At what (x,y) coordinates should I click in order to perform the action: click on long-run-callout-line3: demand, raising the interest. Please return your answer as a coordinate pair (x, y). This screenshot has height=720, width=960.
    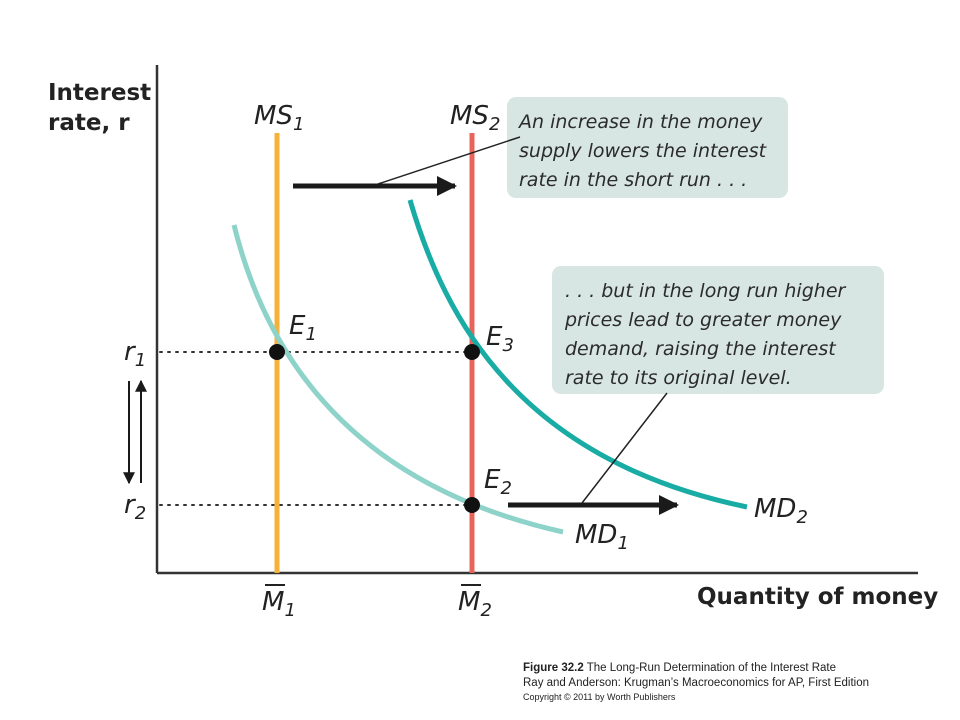
    Looking at the image, I should click on (701, 349).